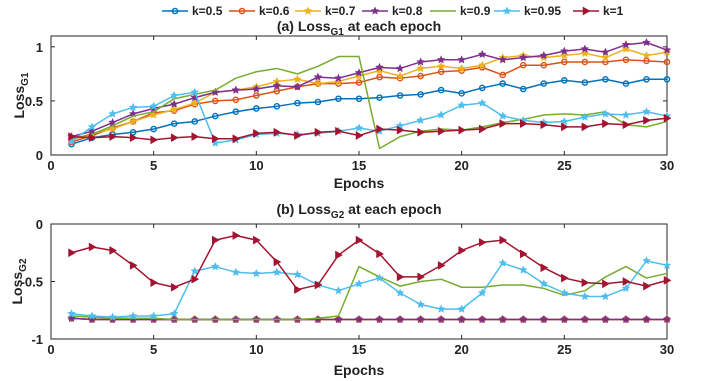 The image size is (707, 381). What do you see at coordinates (175, 11) in the screenshot?
I see `legend-marker-circle` at bounding box center [175, 11].